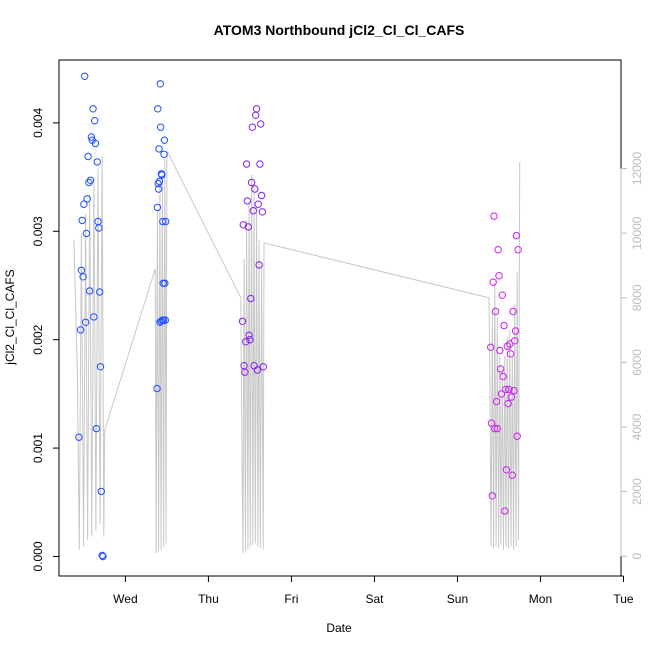 The height and width of the screenshot is (650, 650). I want to click on y-axis-left: 0.000 0.001 0.002 0.003 0.004, so click(45, 340).